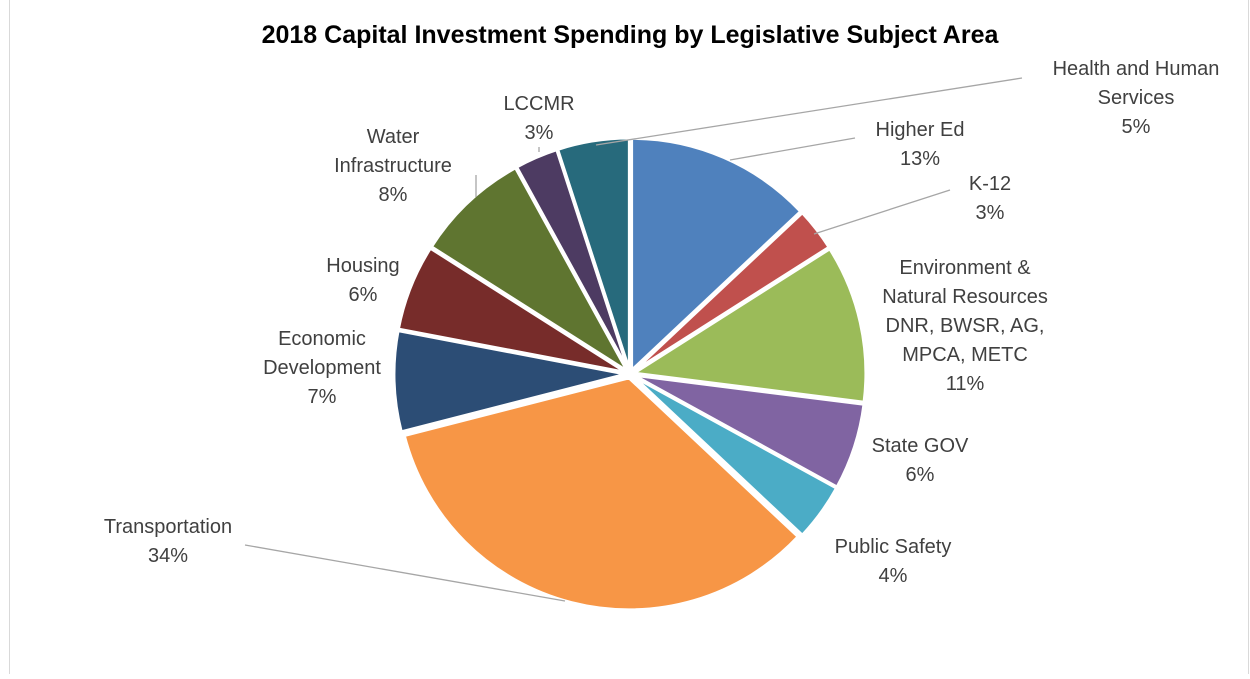 This screenshot has height=679, width=1250. I want to click on slice-label-line: 34%, so click(168, 556).